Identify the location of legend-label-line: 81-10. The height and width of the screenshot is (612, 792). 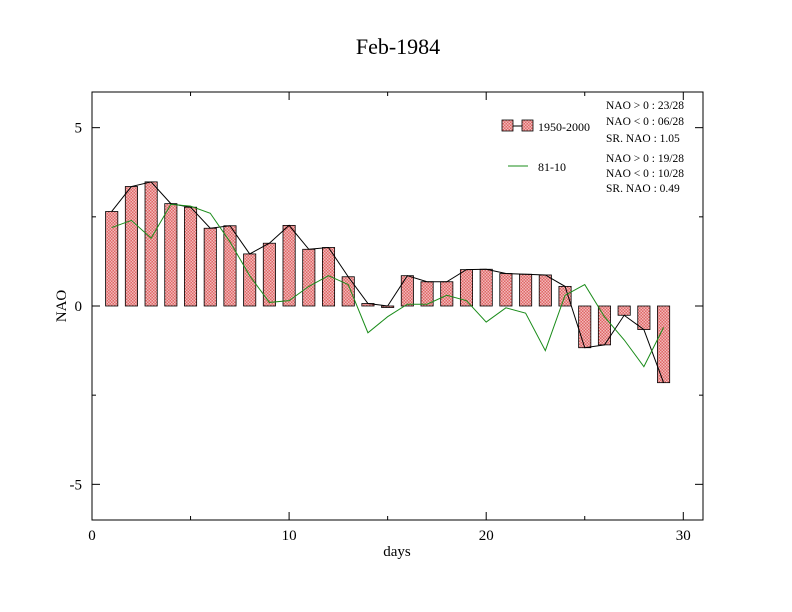
(552, 167).